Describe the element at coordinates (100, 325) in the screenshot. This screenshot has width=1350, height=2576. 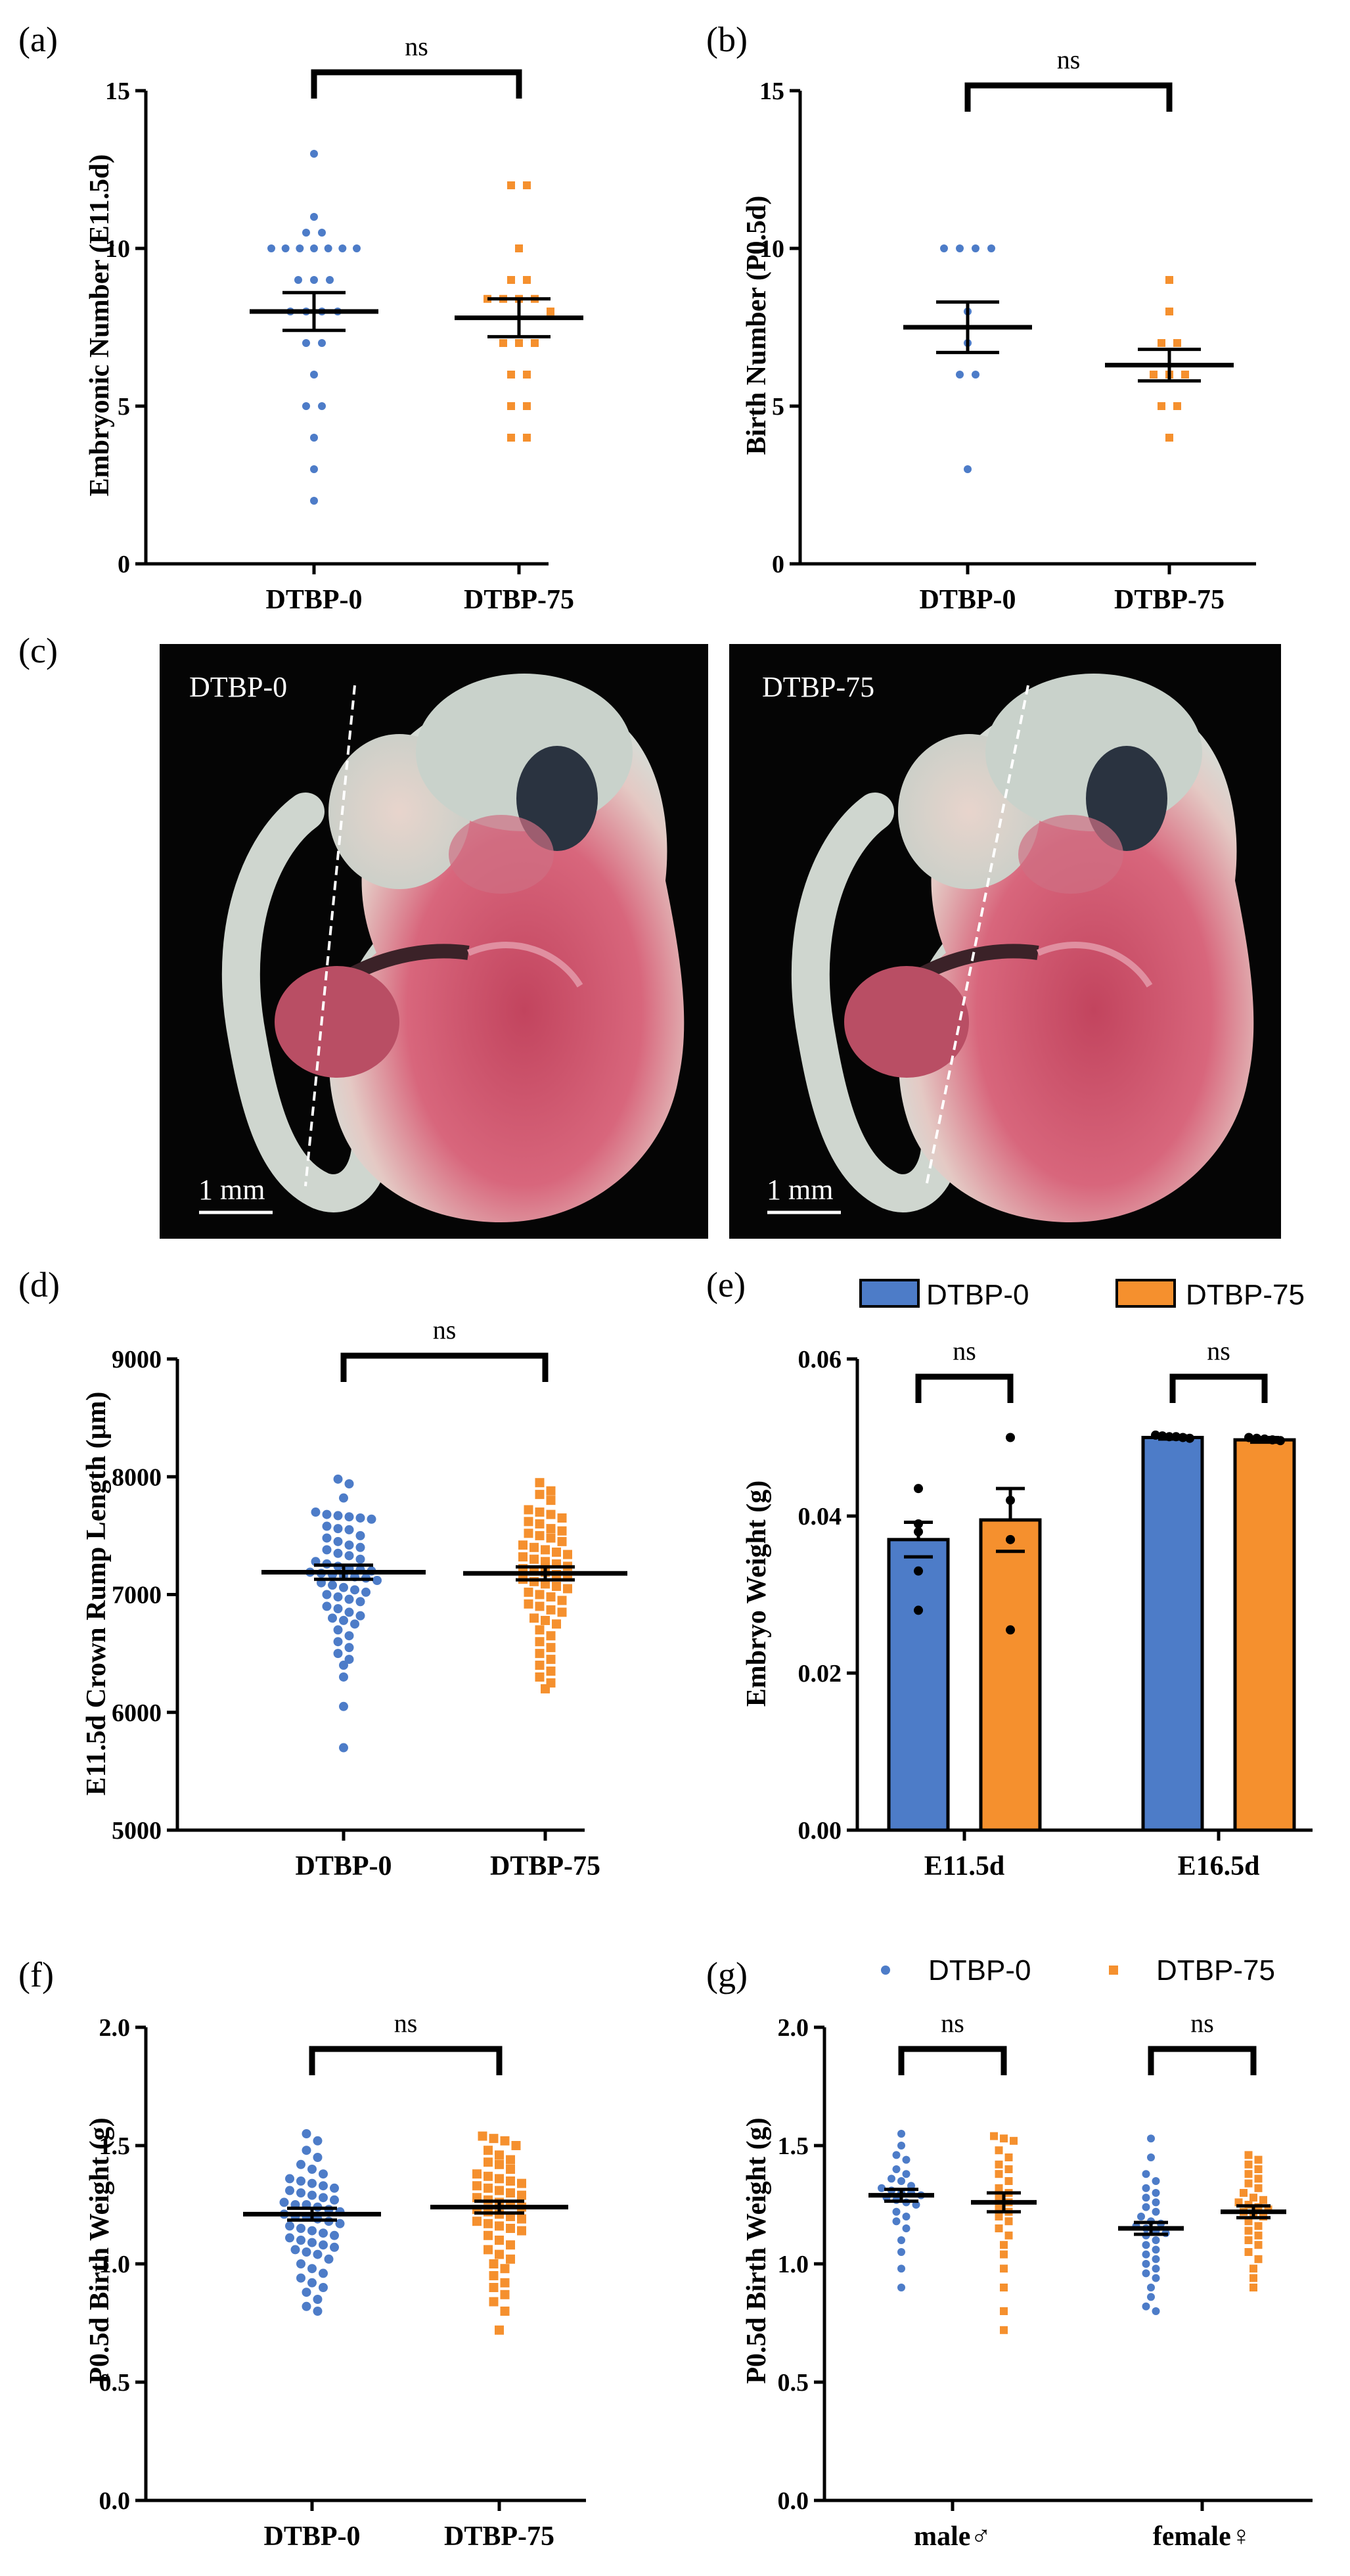
I see `panel-a-ylabel: Embryonic Number (E11.5d)` at that location.